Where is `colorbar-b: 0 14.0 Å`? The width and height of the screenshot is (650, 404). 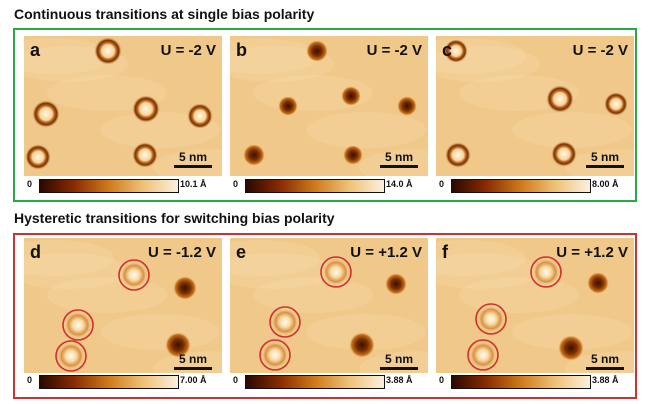
colorbar-b: 0 14.0 Å is located at coordinates (329, 186).